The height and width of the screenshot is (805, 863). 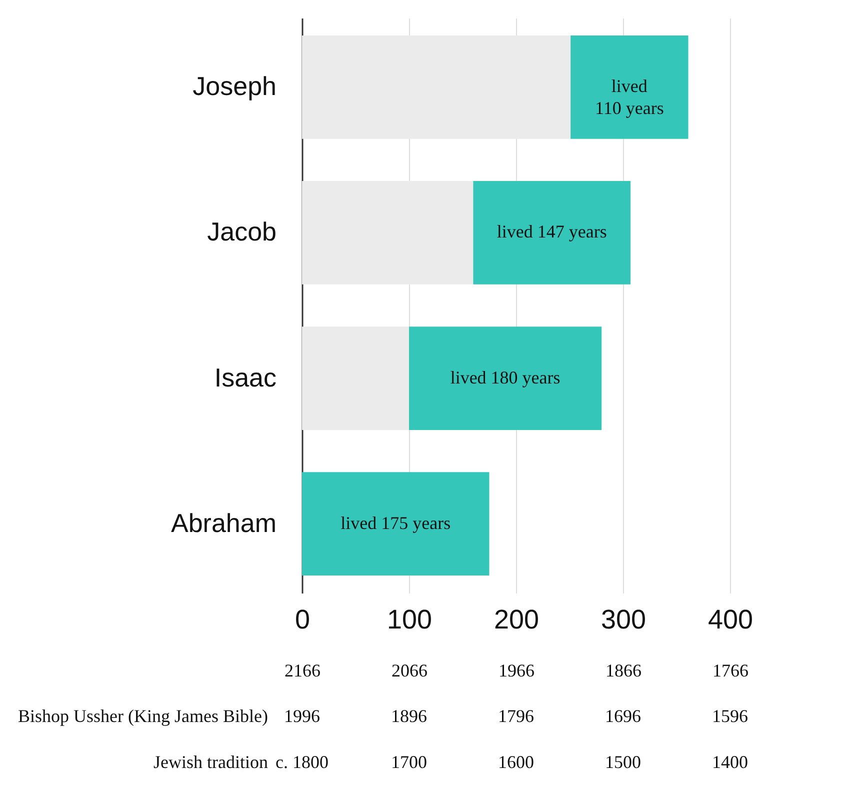 I want to click on text: c. 1800, so click(x=302, y=762).